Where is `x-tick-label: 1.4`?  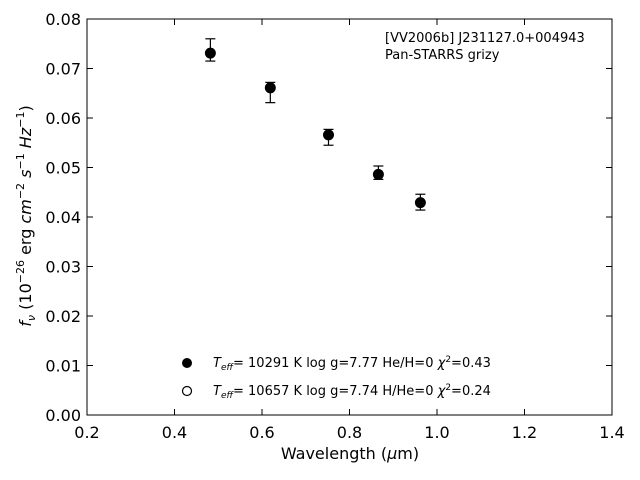
x-tick-label: 1.4 is located at coordinates (611, 432).